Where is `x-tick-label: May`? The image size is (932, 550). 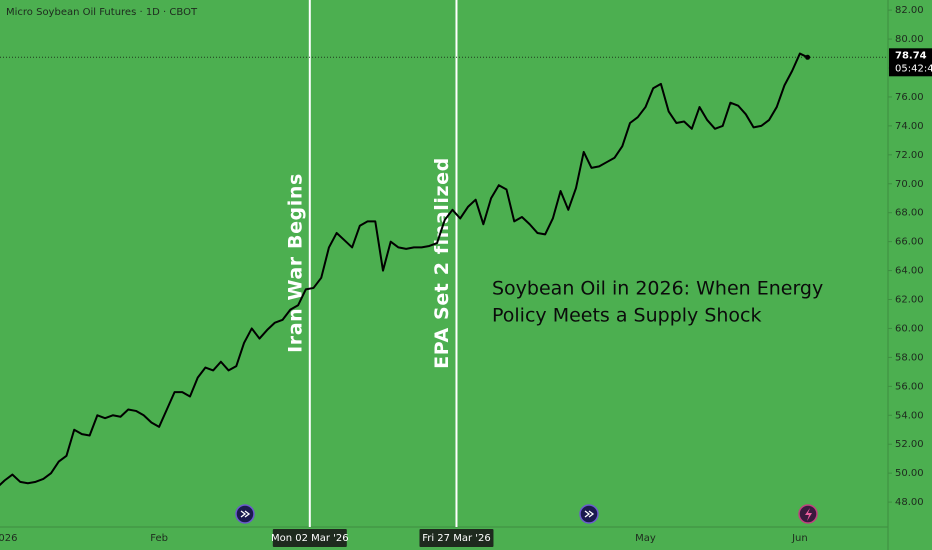
x-tick-label: May is located at coordinates (645, 538).